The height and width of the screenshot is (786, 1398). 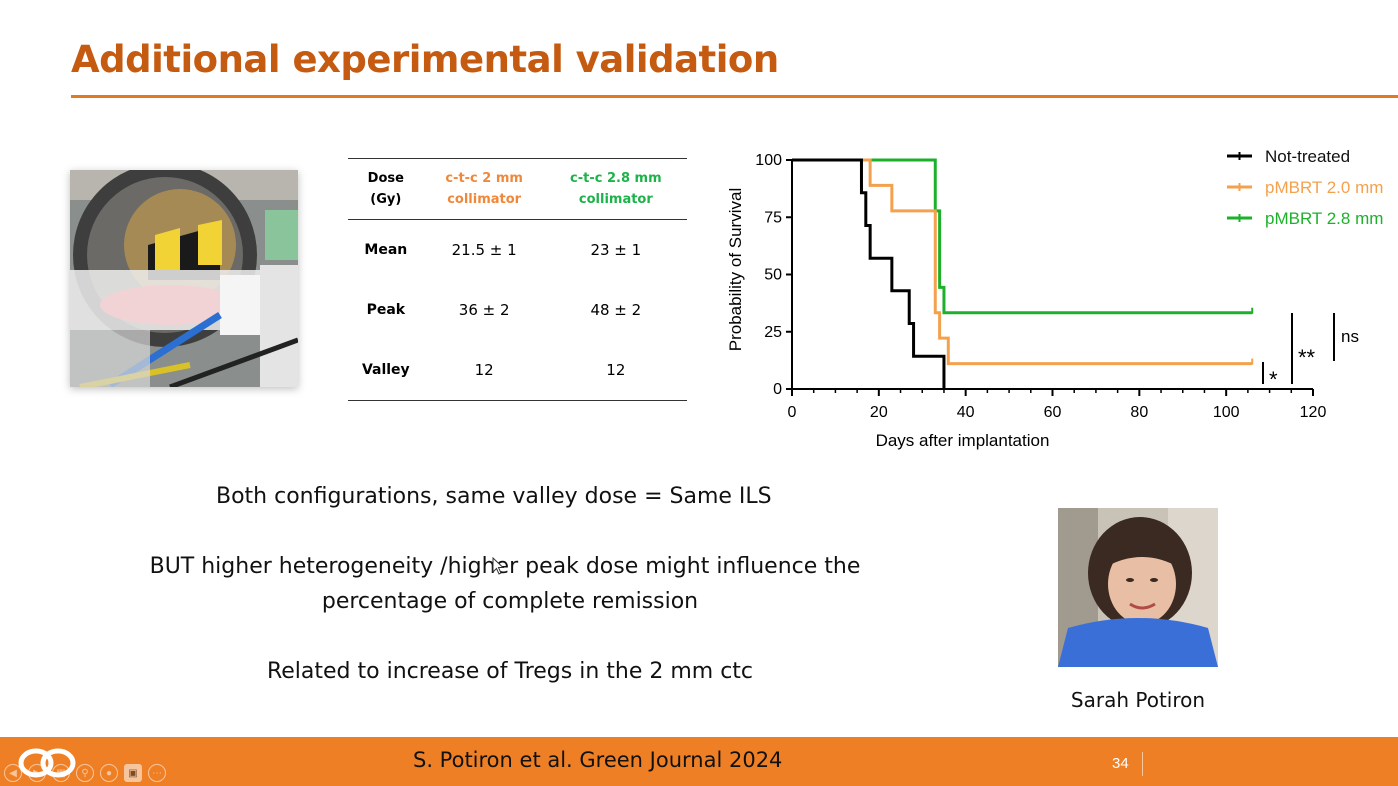 I want to click on x-tick-label: 100, so click(x=1226, y=412).